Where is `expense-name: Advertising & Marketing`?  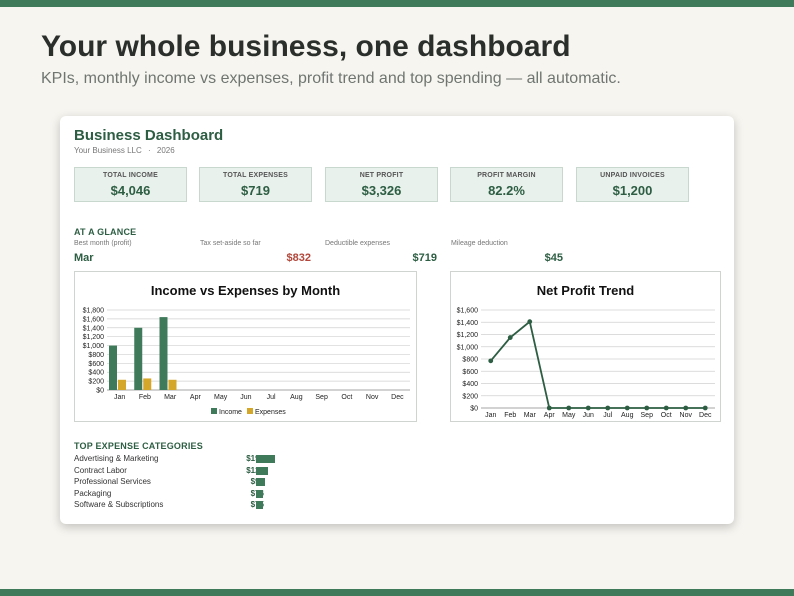
expense-name: Advertising & Marketing is located at coordinates (116, 458).